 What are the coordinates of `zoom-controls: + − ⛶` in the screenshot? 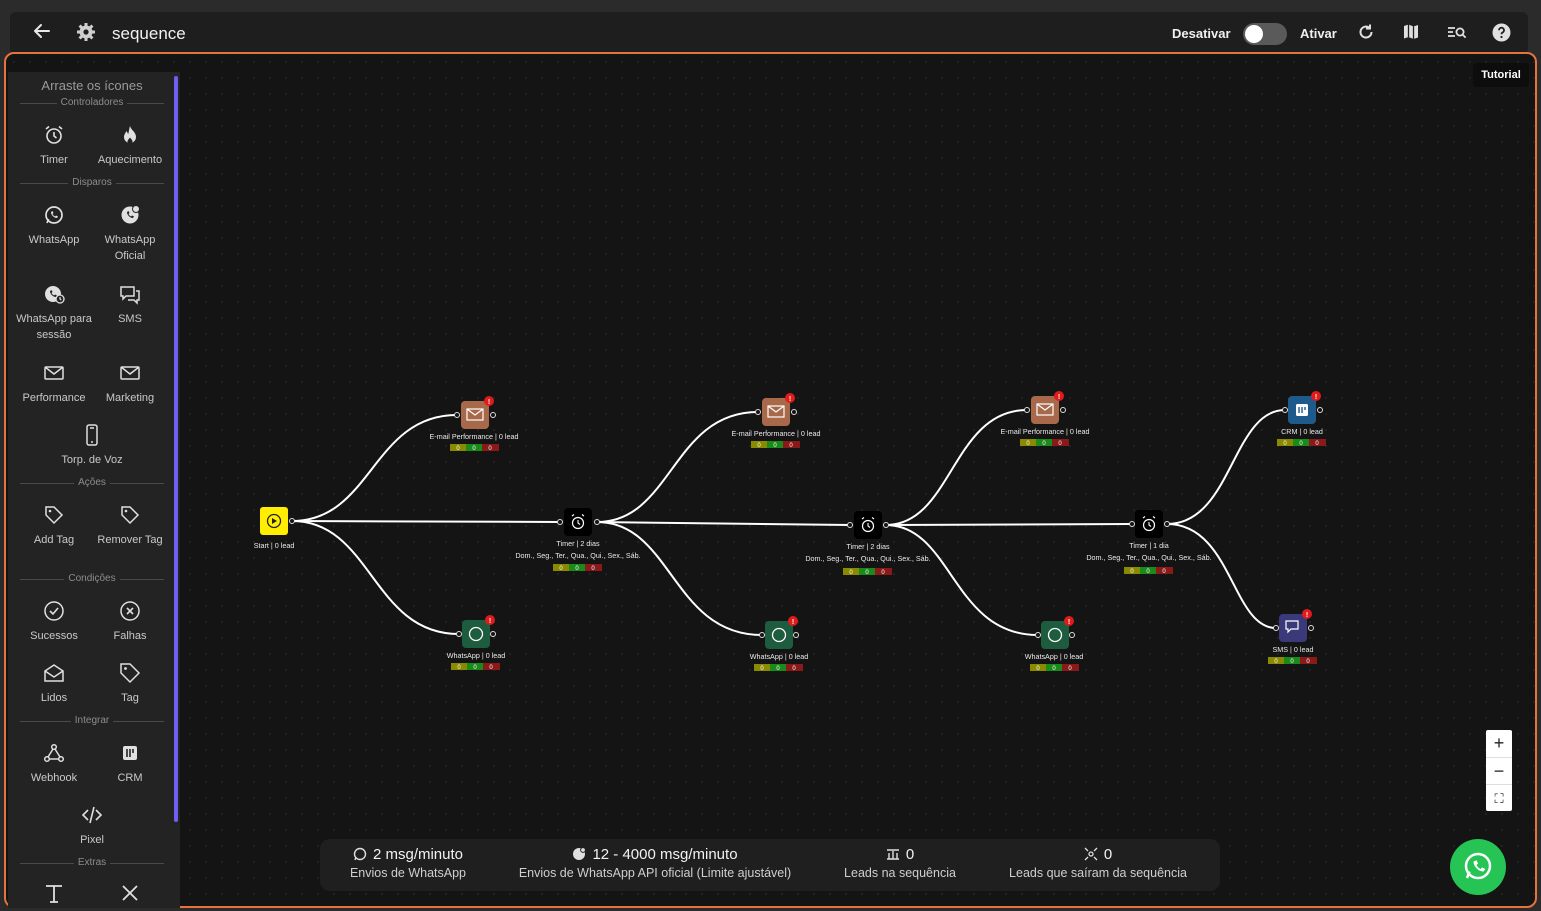 It's located at (1499, 770).